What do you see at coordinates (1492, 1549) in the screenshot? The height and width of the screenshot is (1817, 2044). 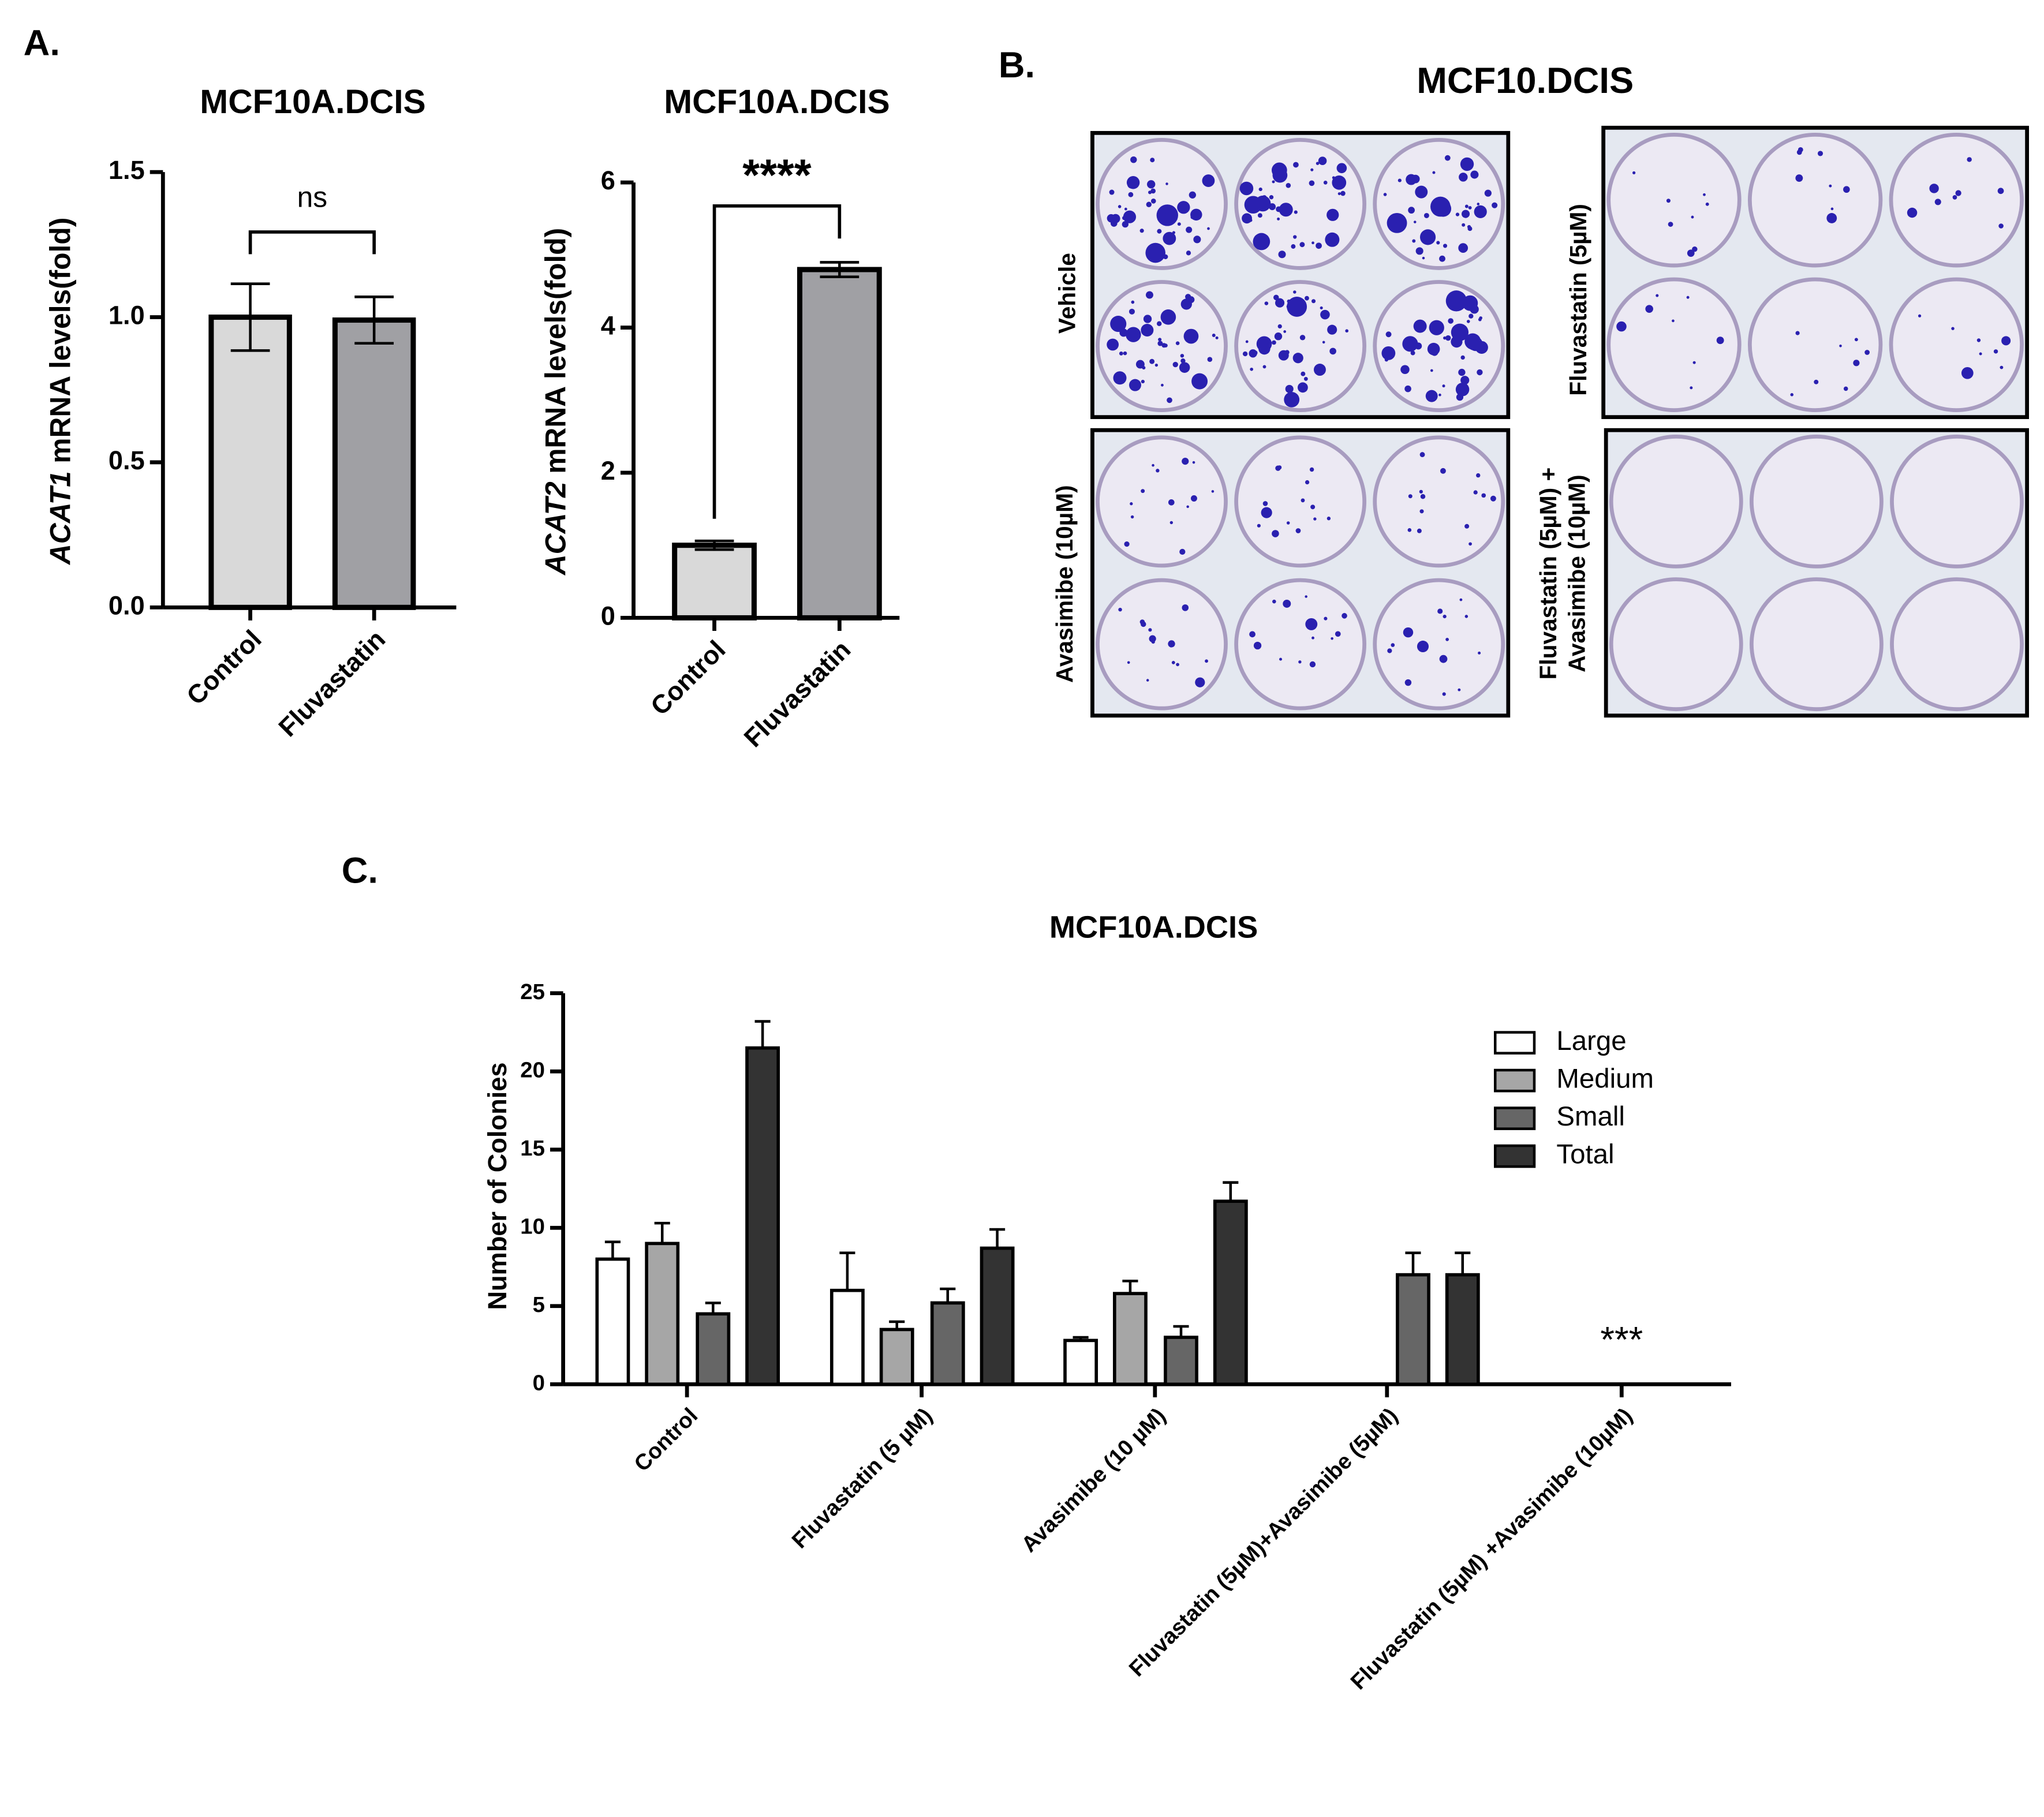 I see `x-tick-label: Fluvastatin (5µM) +Avasimibe (10µM)` at bounding box center [1492, 1549].